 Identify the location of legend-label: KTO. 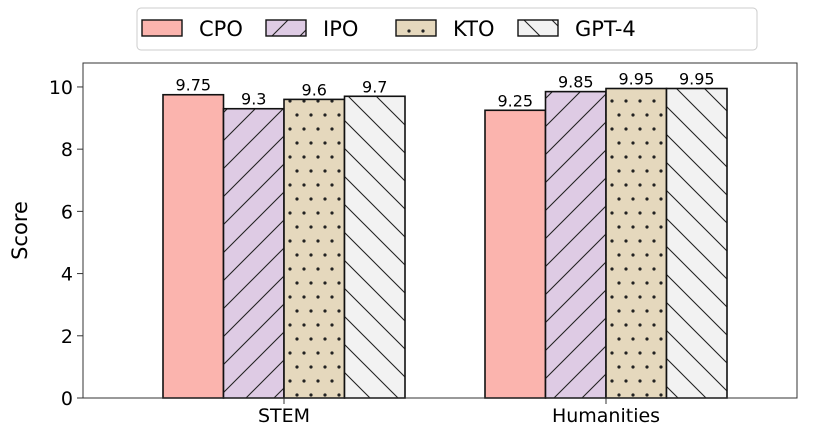
(474, 29).